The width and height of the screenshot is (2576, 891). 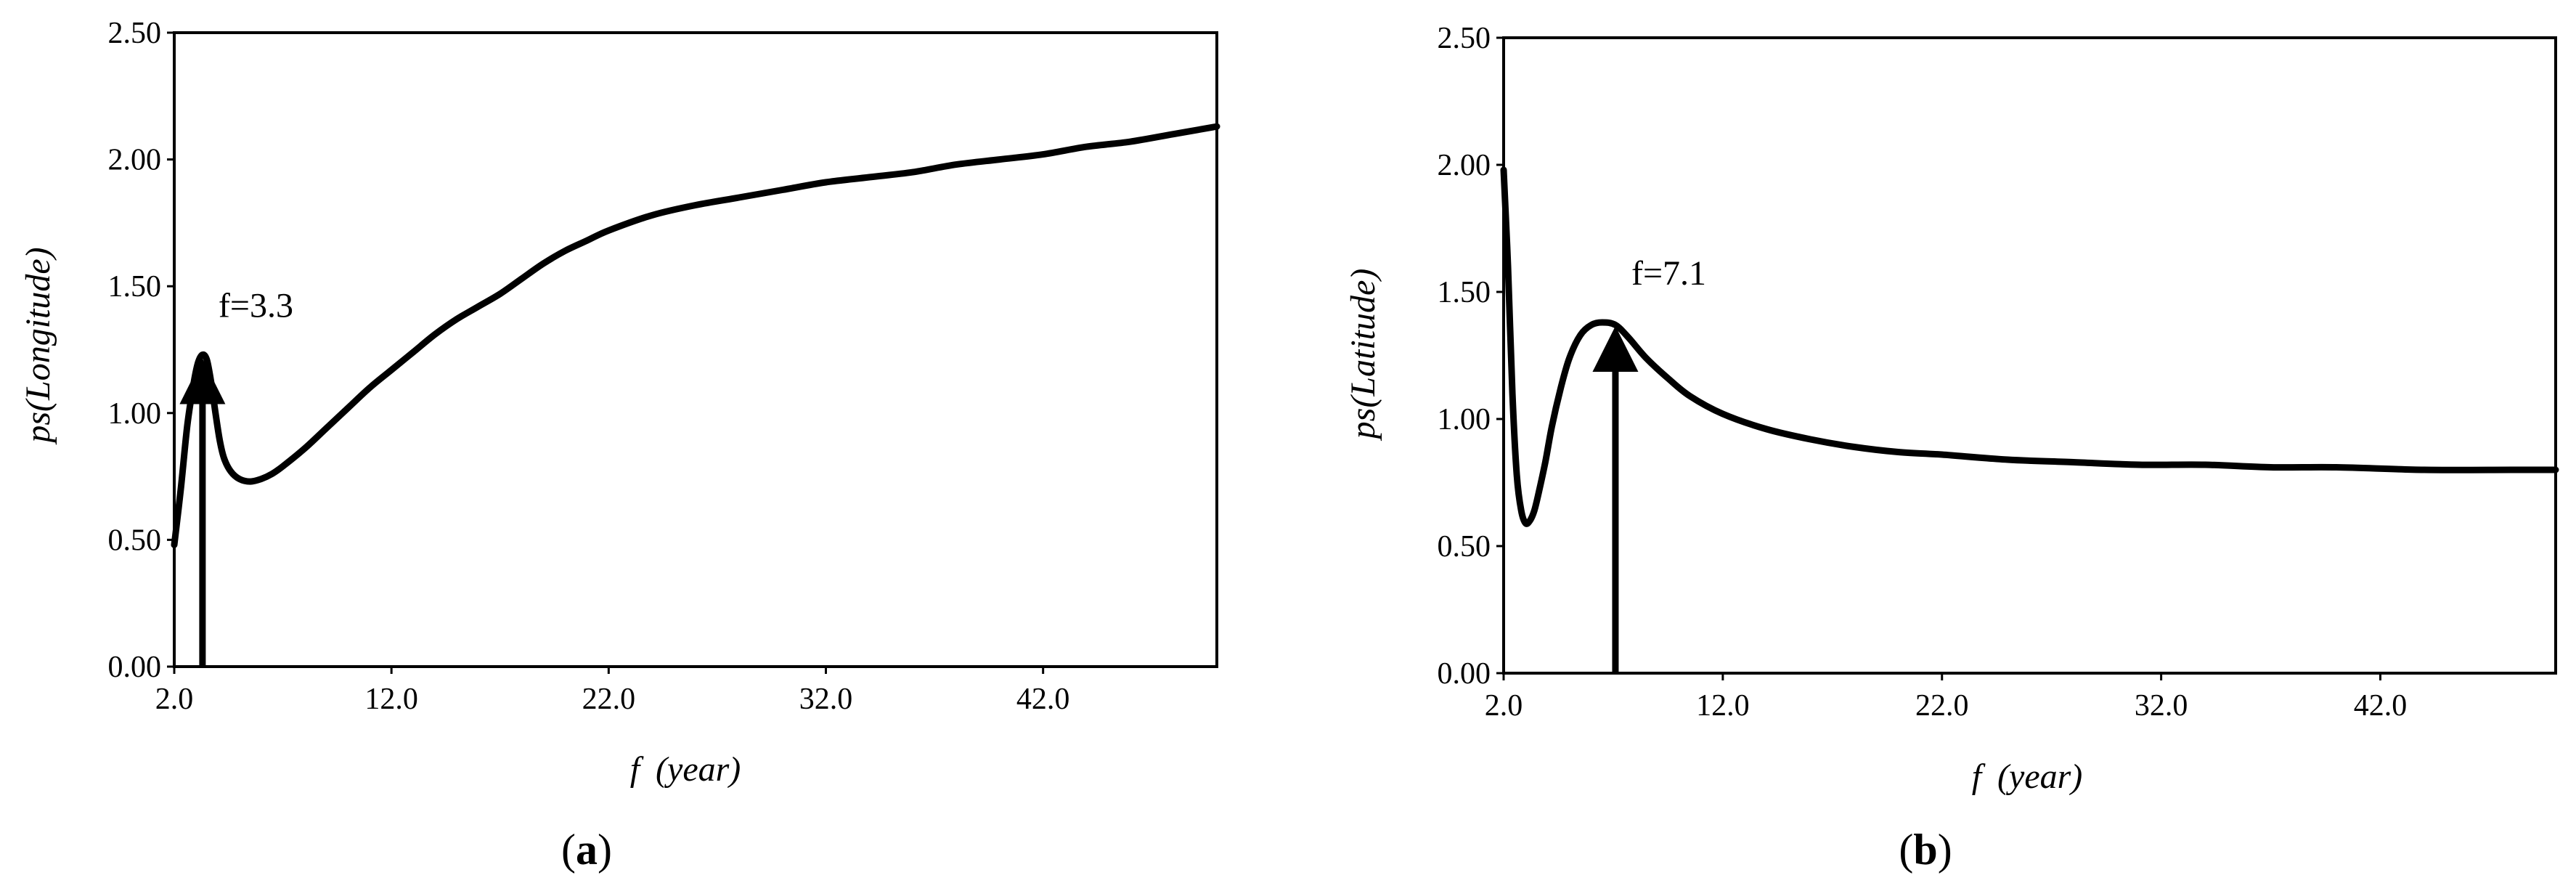 I want to click on panel-a-y-tick-label: 0.50, so click(x=135, y=540).